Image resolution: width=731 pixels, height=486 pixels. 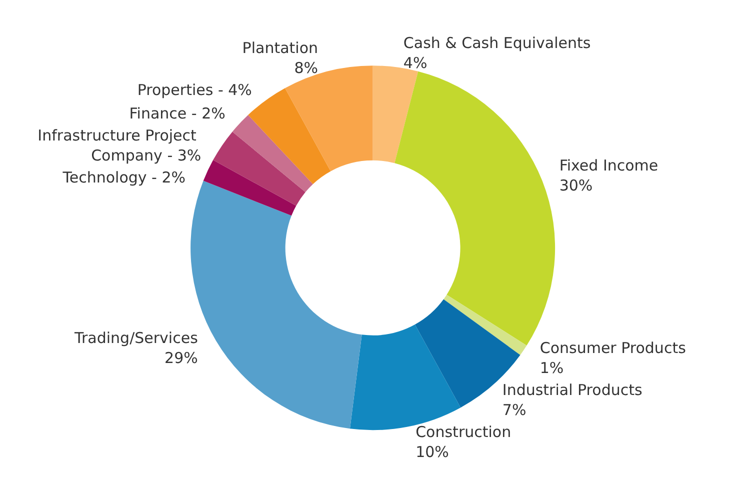 I want to click on data-label: 4%, so click(x=415, y=63).